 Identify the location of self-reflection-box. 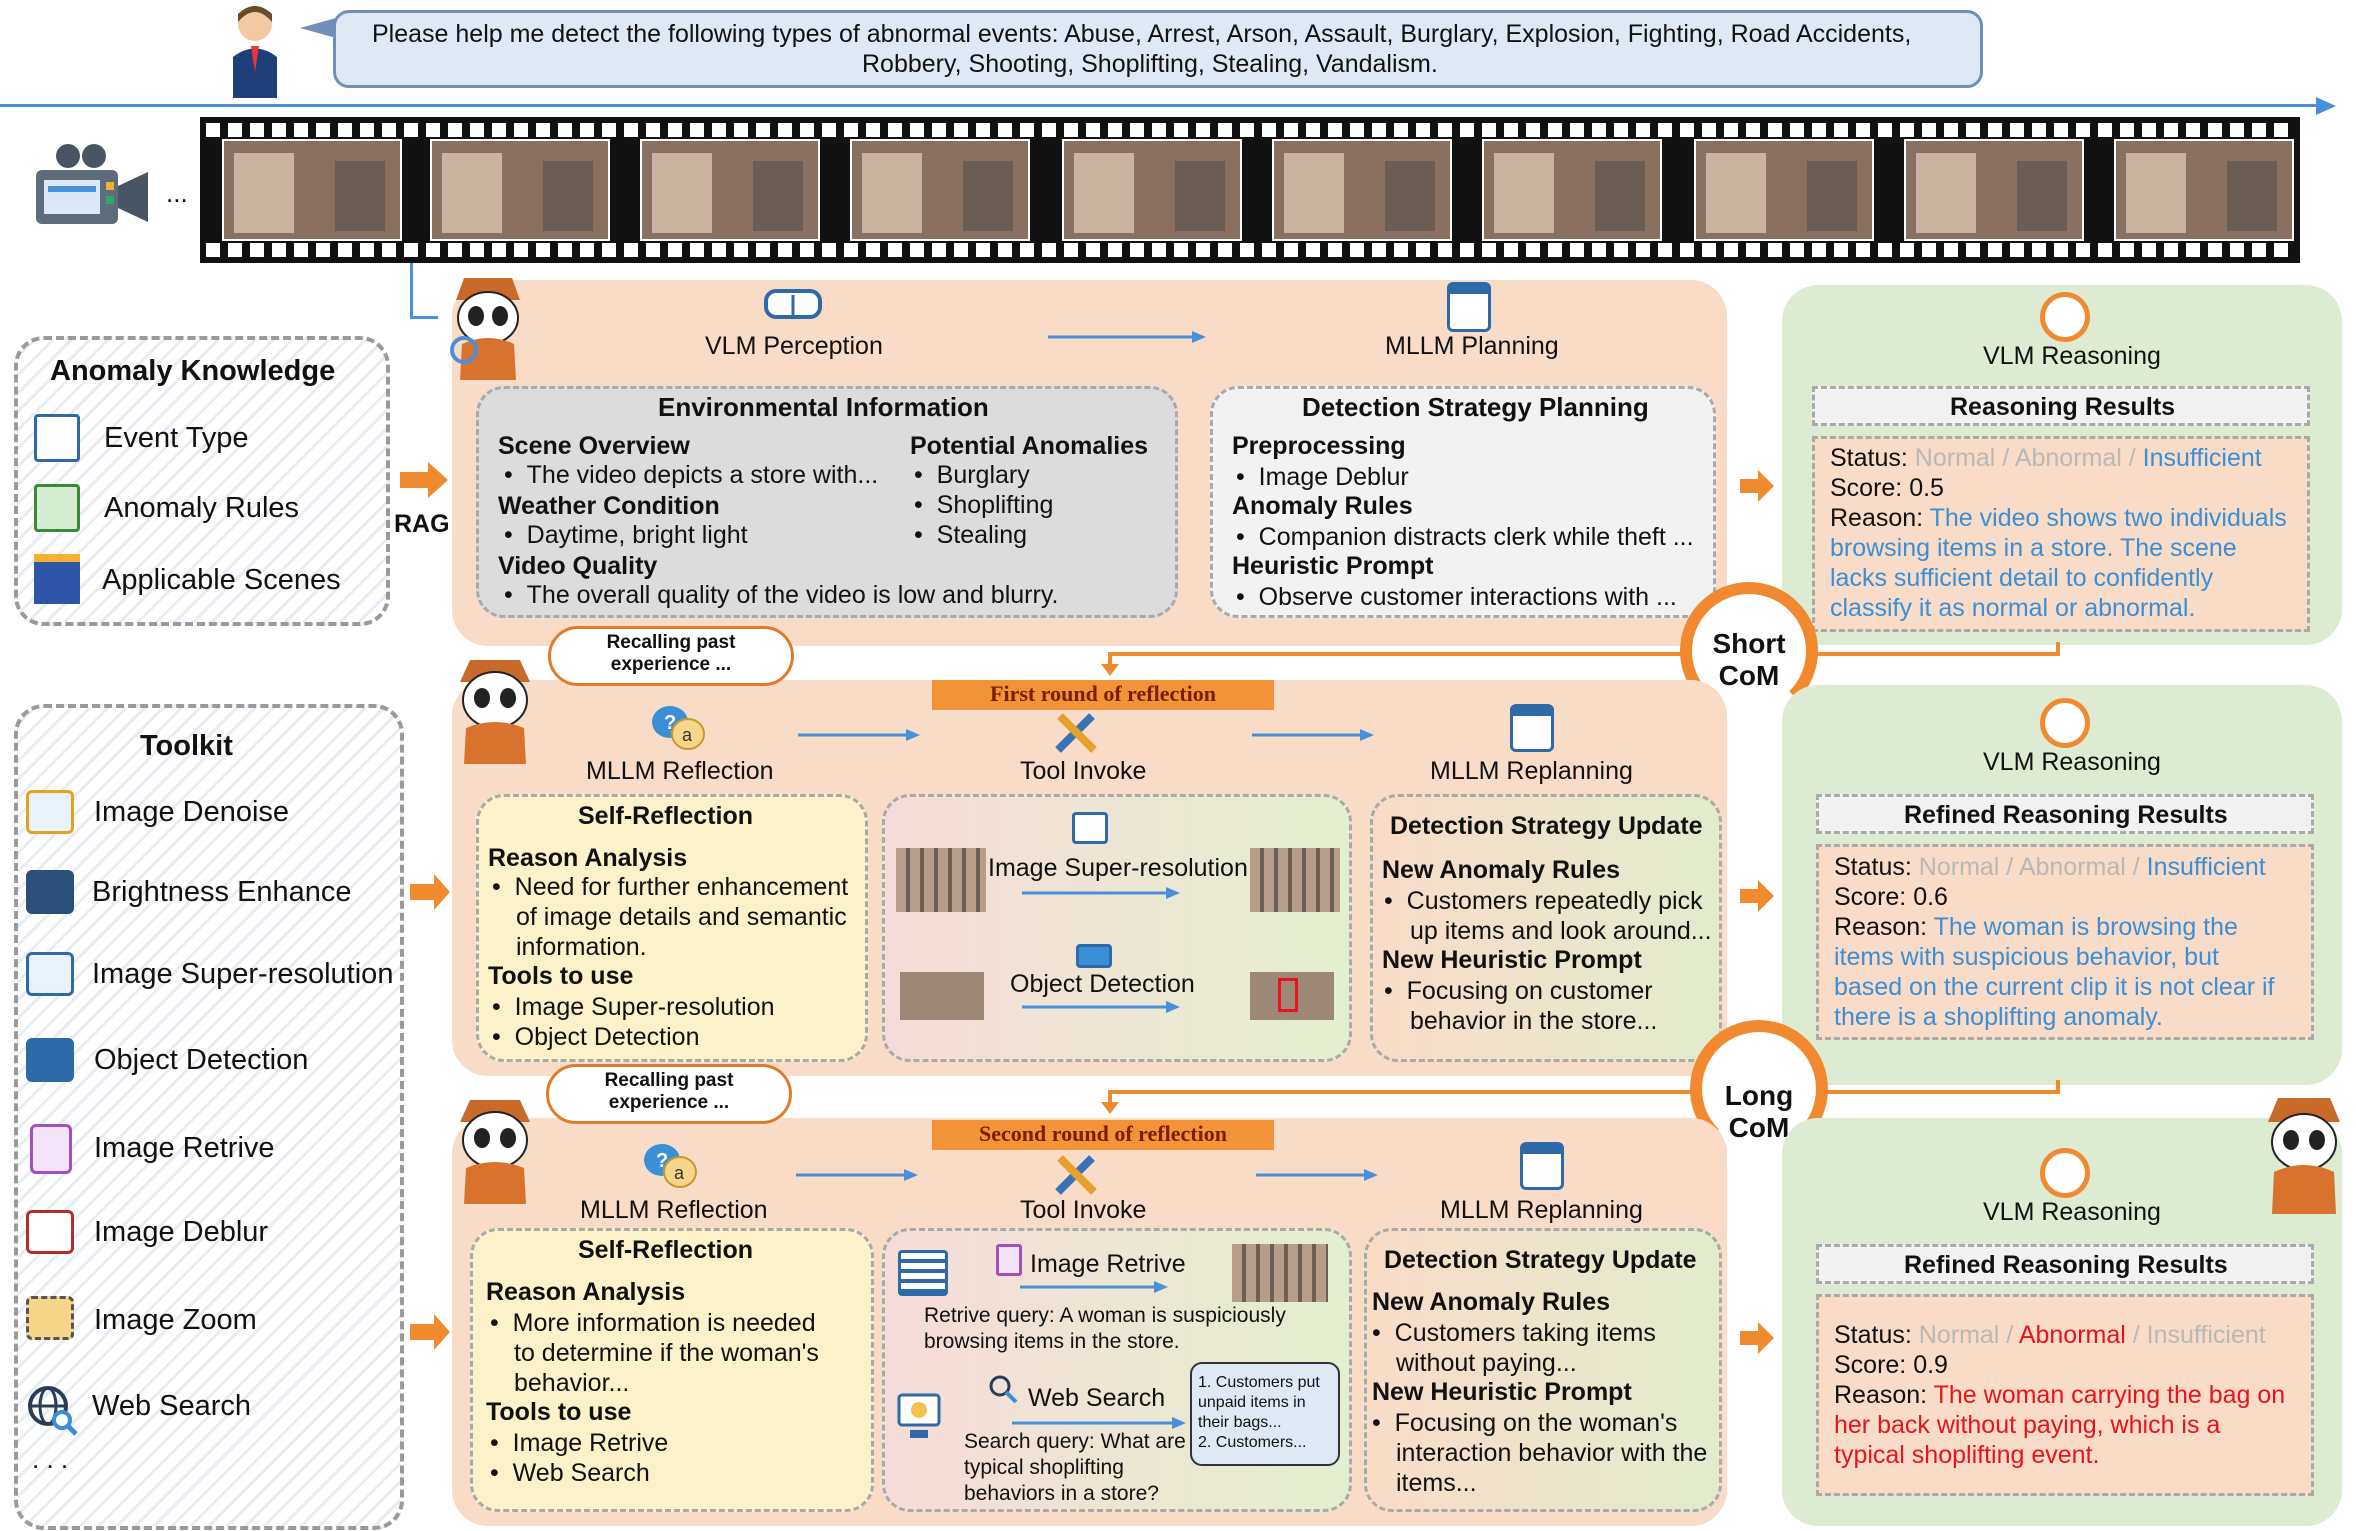
(672, 1370).